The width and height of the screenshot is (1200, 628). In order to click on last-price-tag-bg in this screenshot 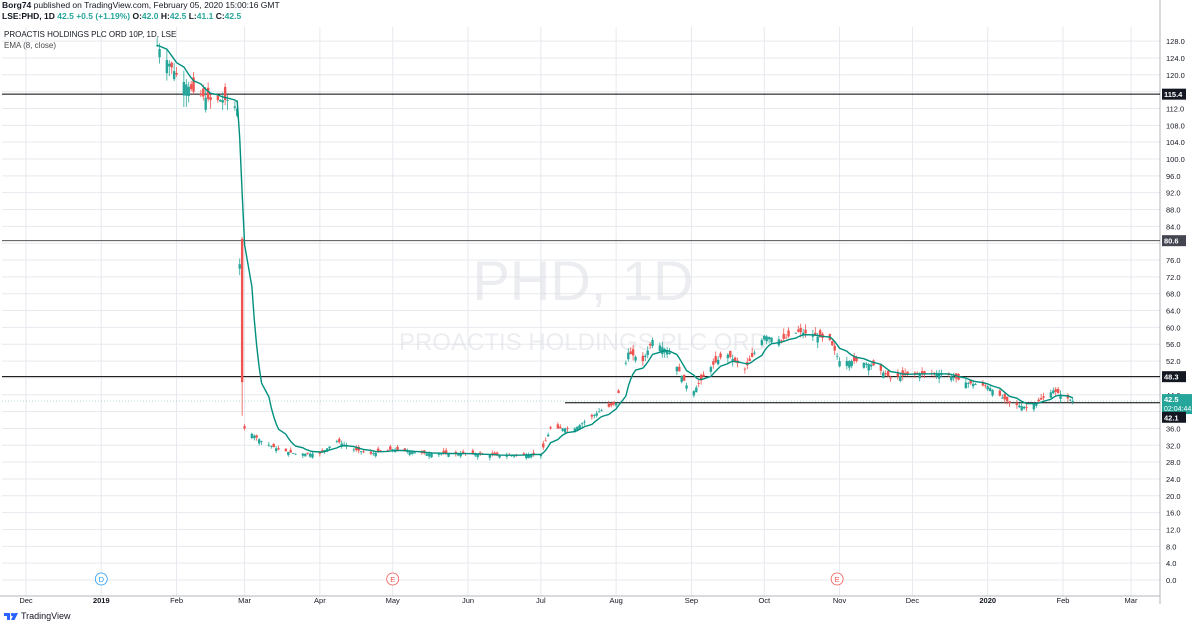, I will do `click(1177, 404)`.